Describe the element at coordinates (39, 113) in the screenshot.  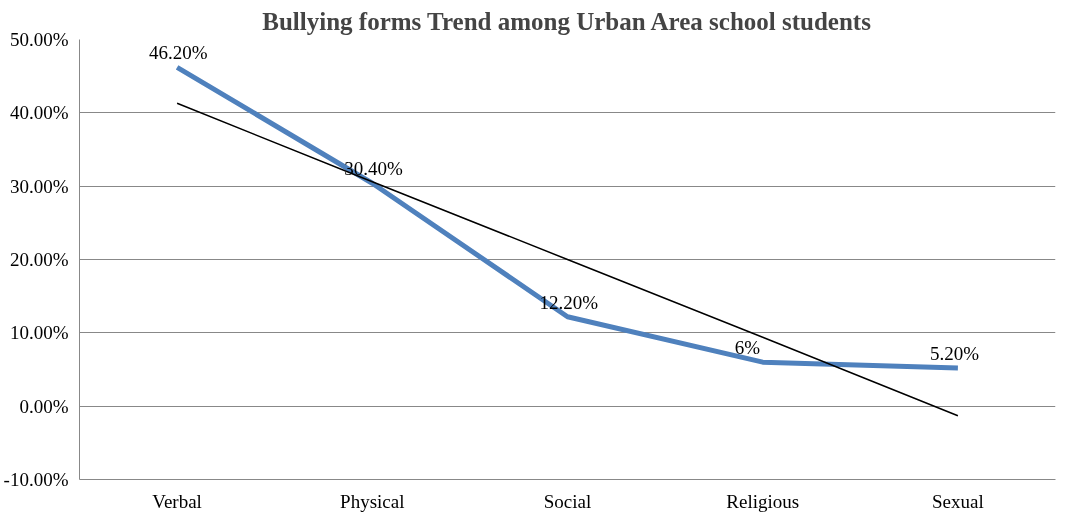
I see `y-tick-label: 40.00%` at that location.